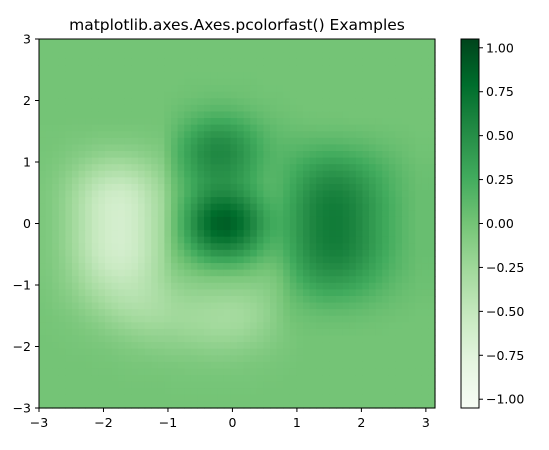 This screenshot has width=549, height=450. I want to click on colorbar-tick-label: −0.75, so click(505, 355).